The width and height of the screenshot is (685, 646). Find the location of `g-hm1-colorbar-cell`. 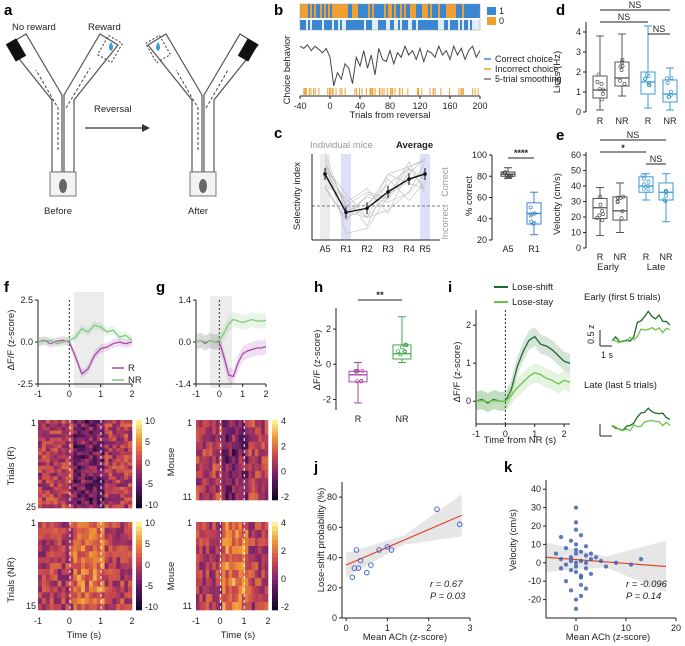

g-hm1-colorbar-cell is located at coordinates (275, 450).